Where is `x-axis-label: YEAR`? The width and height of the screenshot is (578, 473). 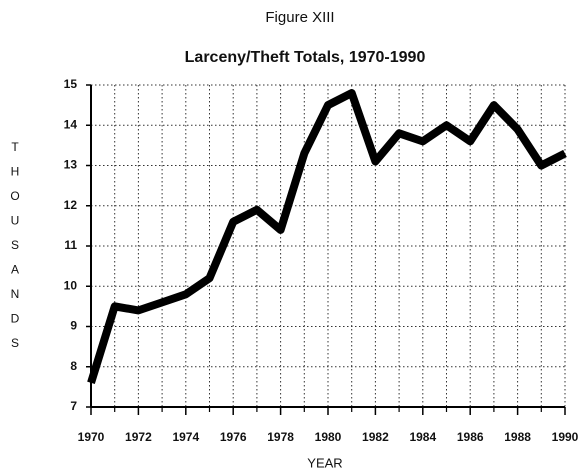
x-axis-label: YEAR is located at coordinates (324, 462).